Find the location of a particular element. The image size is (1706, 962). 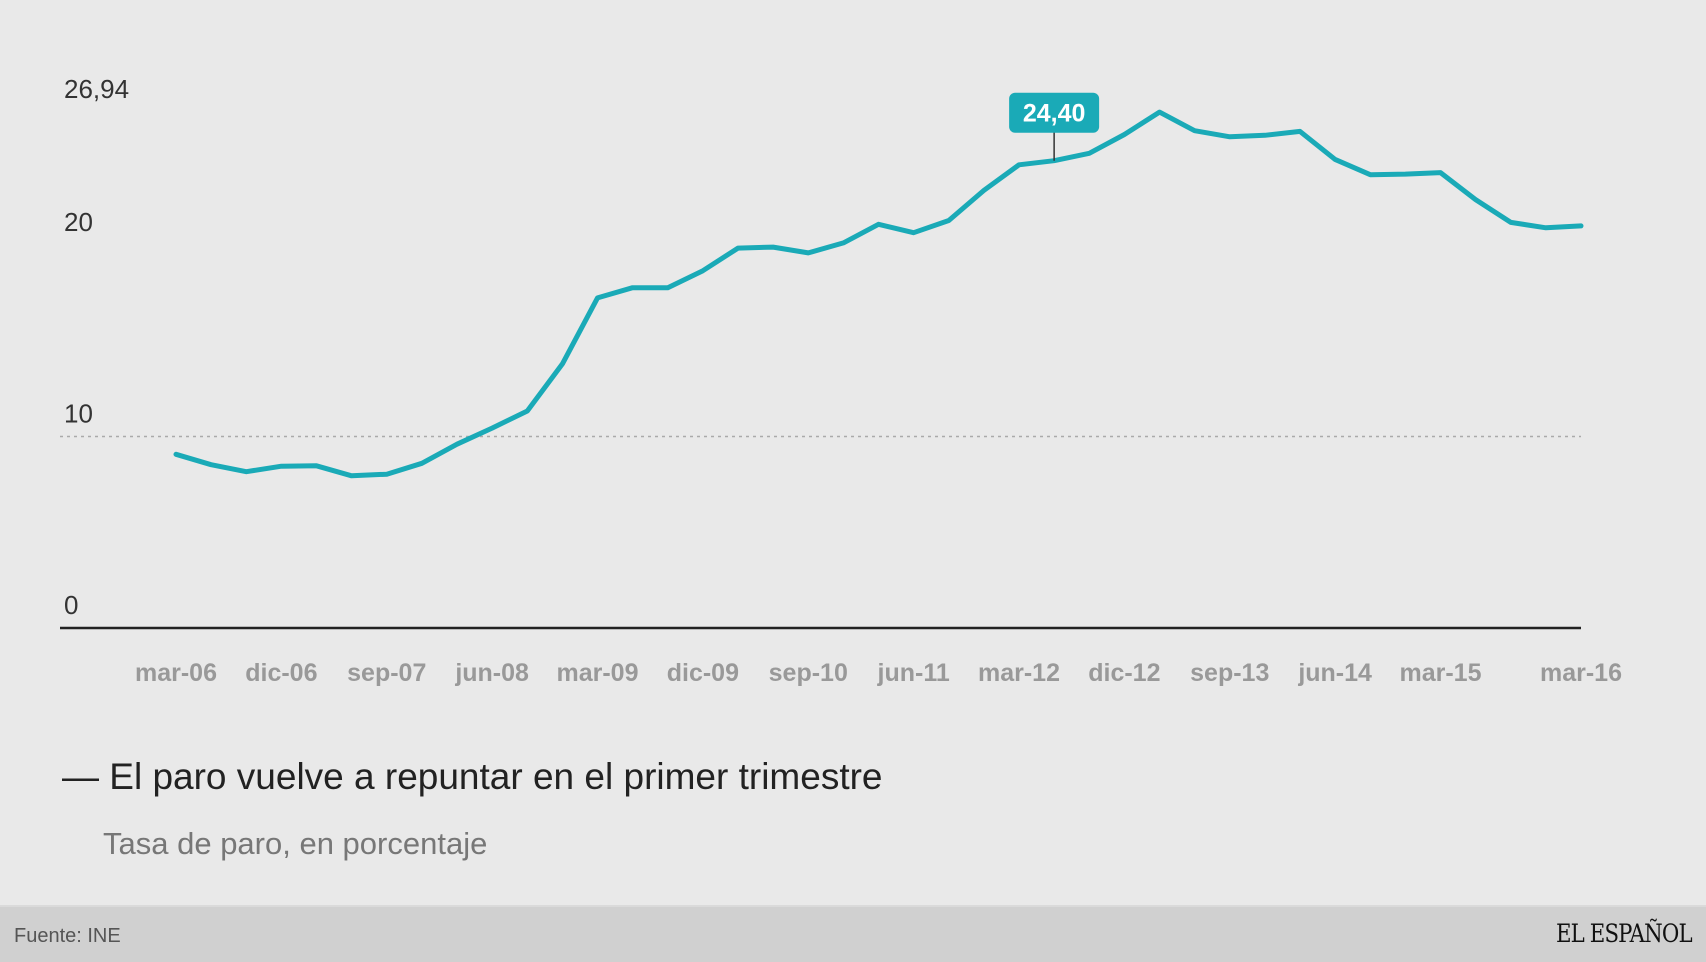

tooltip-box is located at coordinates (1054, 112).